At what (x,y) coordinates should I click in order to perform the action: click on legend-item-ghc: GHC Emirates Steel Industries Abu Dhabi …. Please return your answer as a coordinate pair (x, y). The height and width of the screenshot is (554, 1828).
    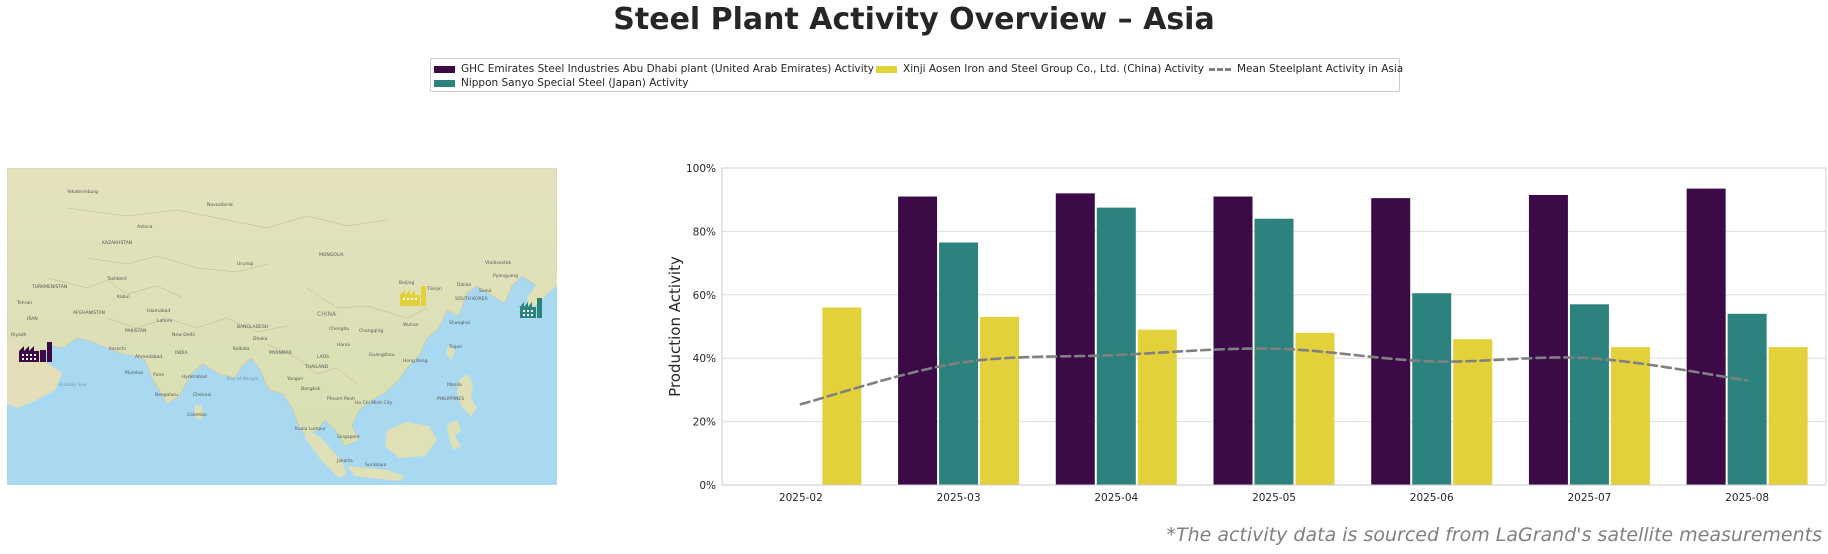
    Looking at the image, I should click on (654, 69).